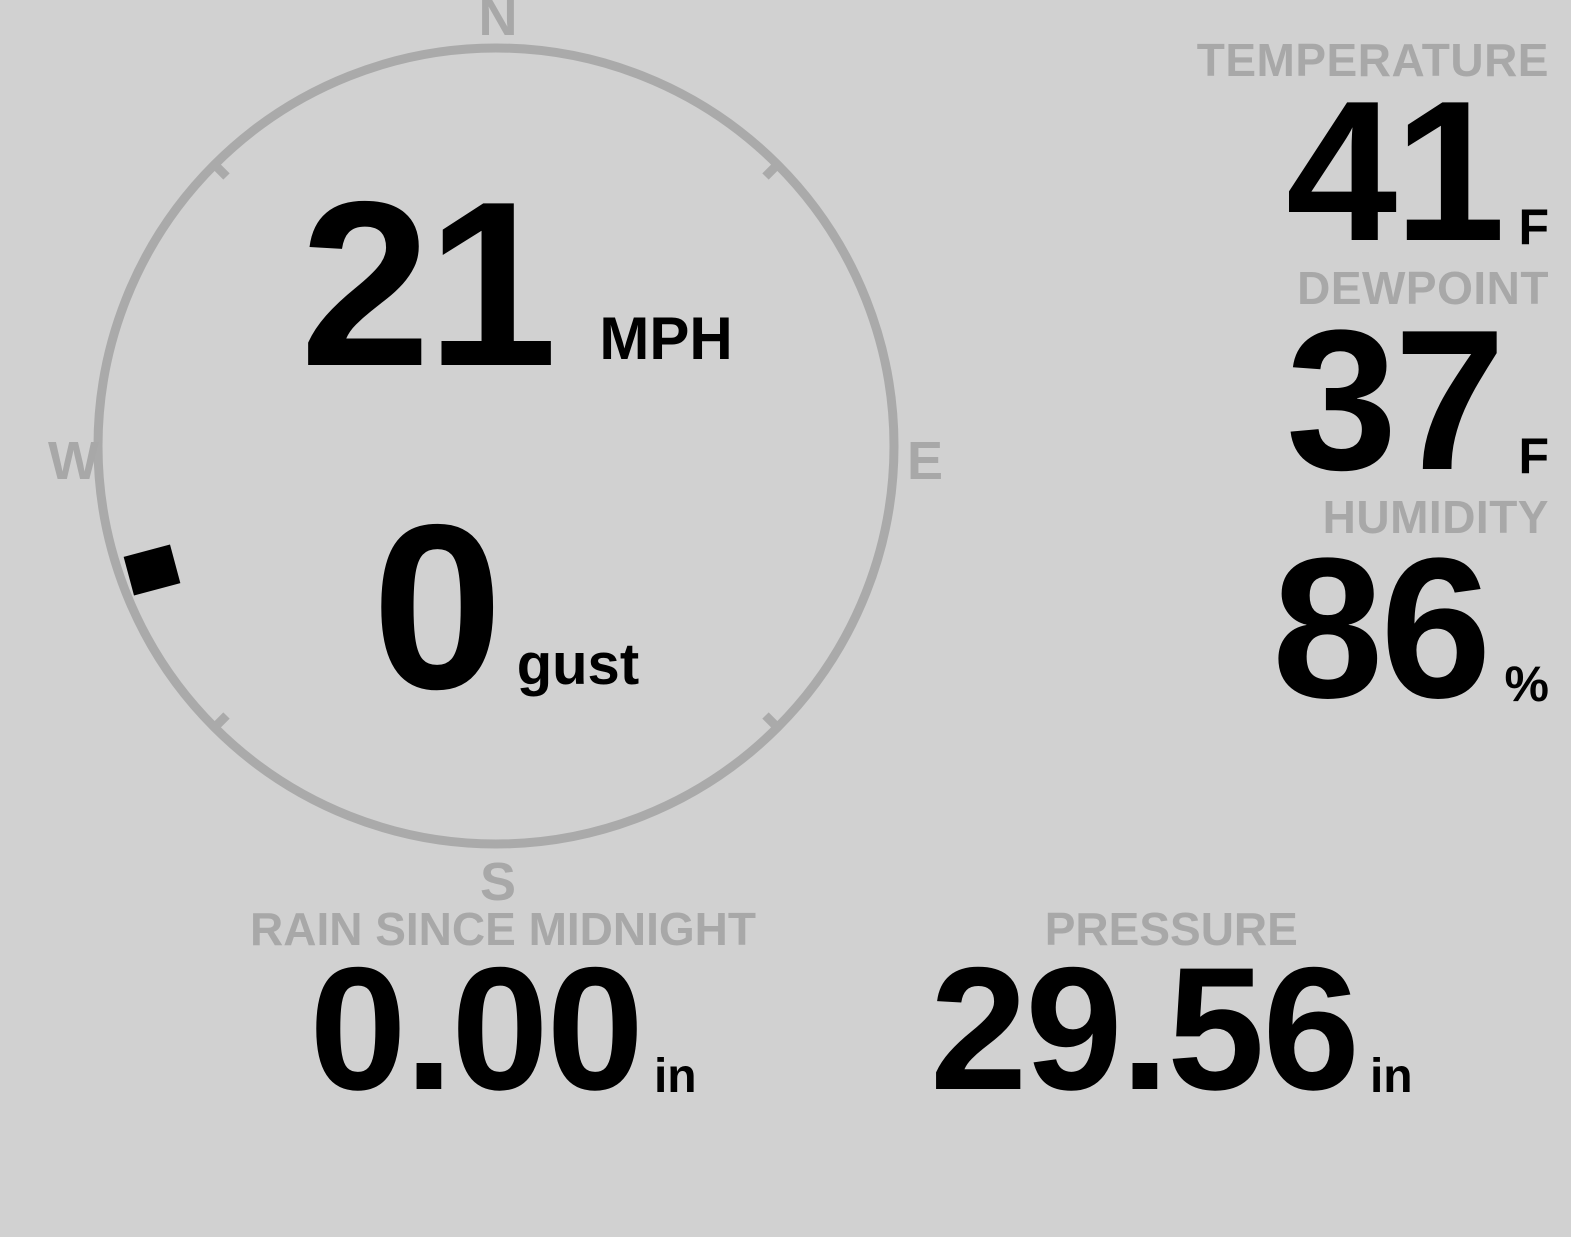 This screenshot has width=1571, height=1237. What do you see at coordinates (503, 929) in the screenshot?
I see `reading-rain-title: RAIN SINCE MIDNIGHT` at bounding box center [503, 929].